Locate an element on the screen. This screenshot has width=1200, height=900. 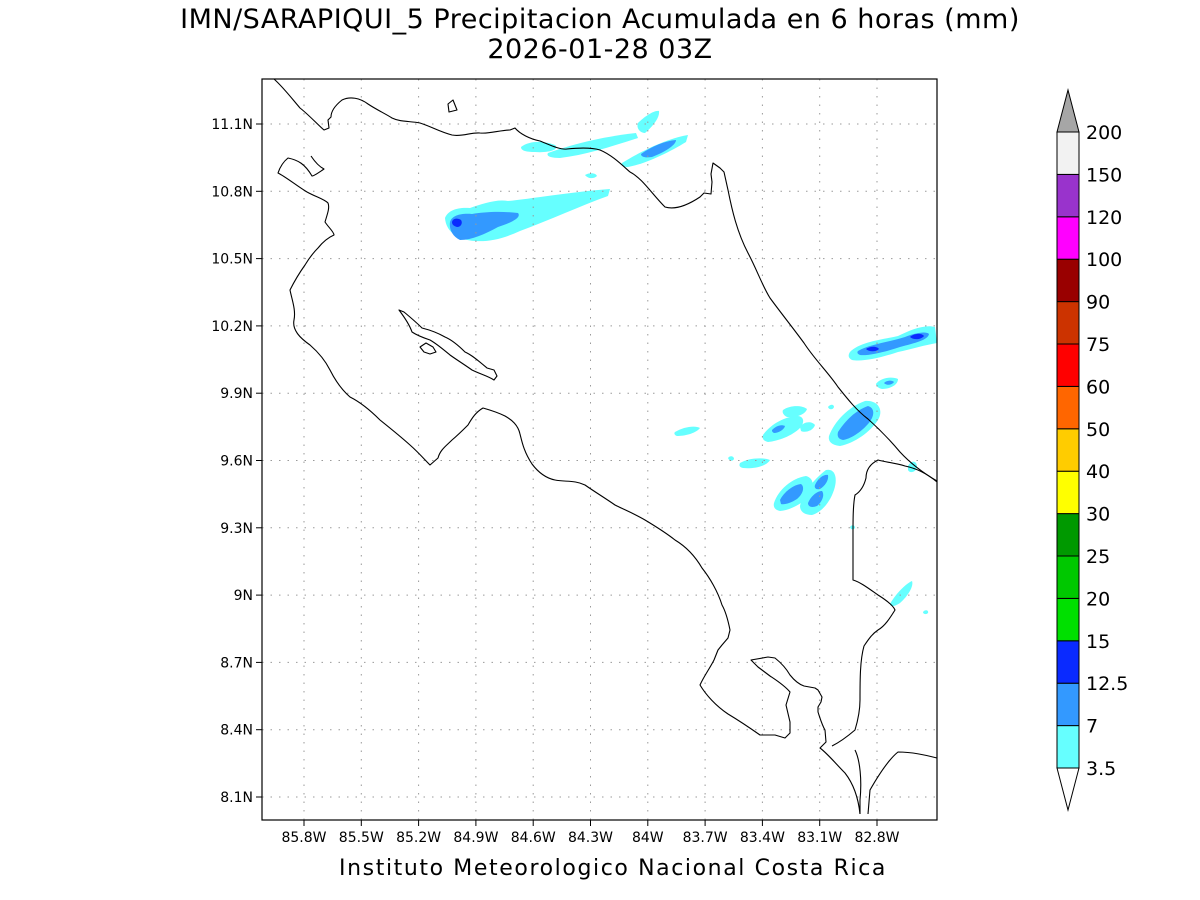
colorbar-label: 120 is located at coordinates (1104, 218).